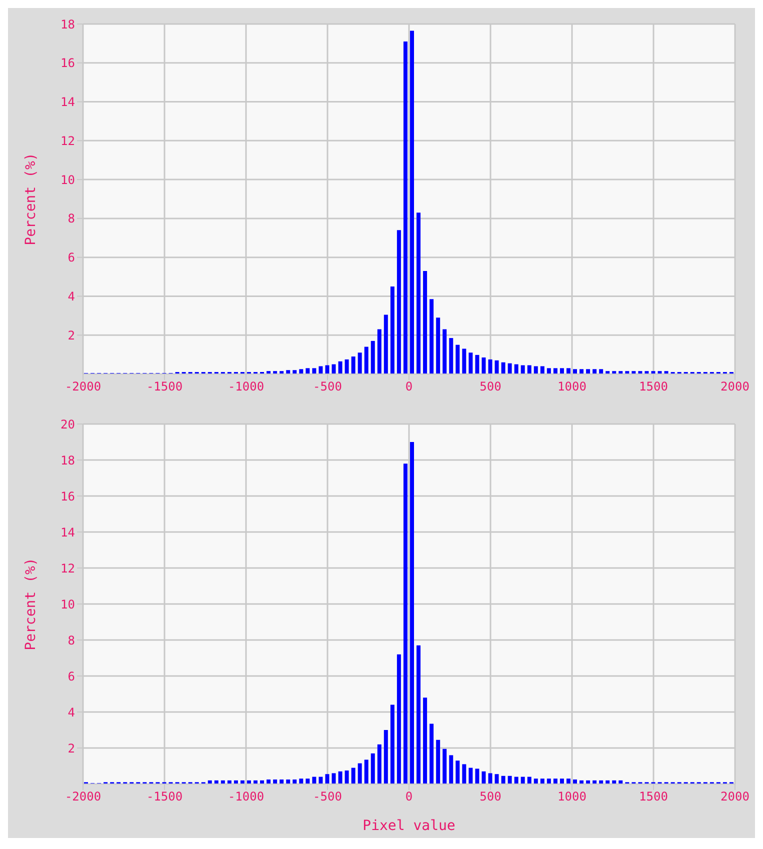 The height and width of the screenshot is (849, 763). Describe the element at coordinates (67, 424) in the screenshot. I see `y-tick-label: 20` at that location.